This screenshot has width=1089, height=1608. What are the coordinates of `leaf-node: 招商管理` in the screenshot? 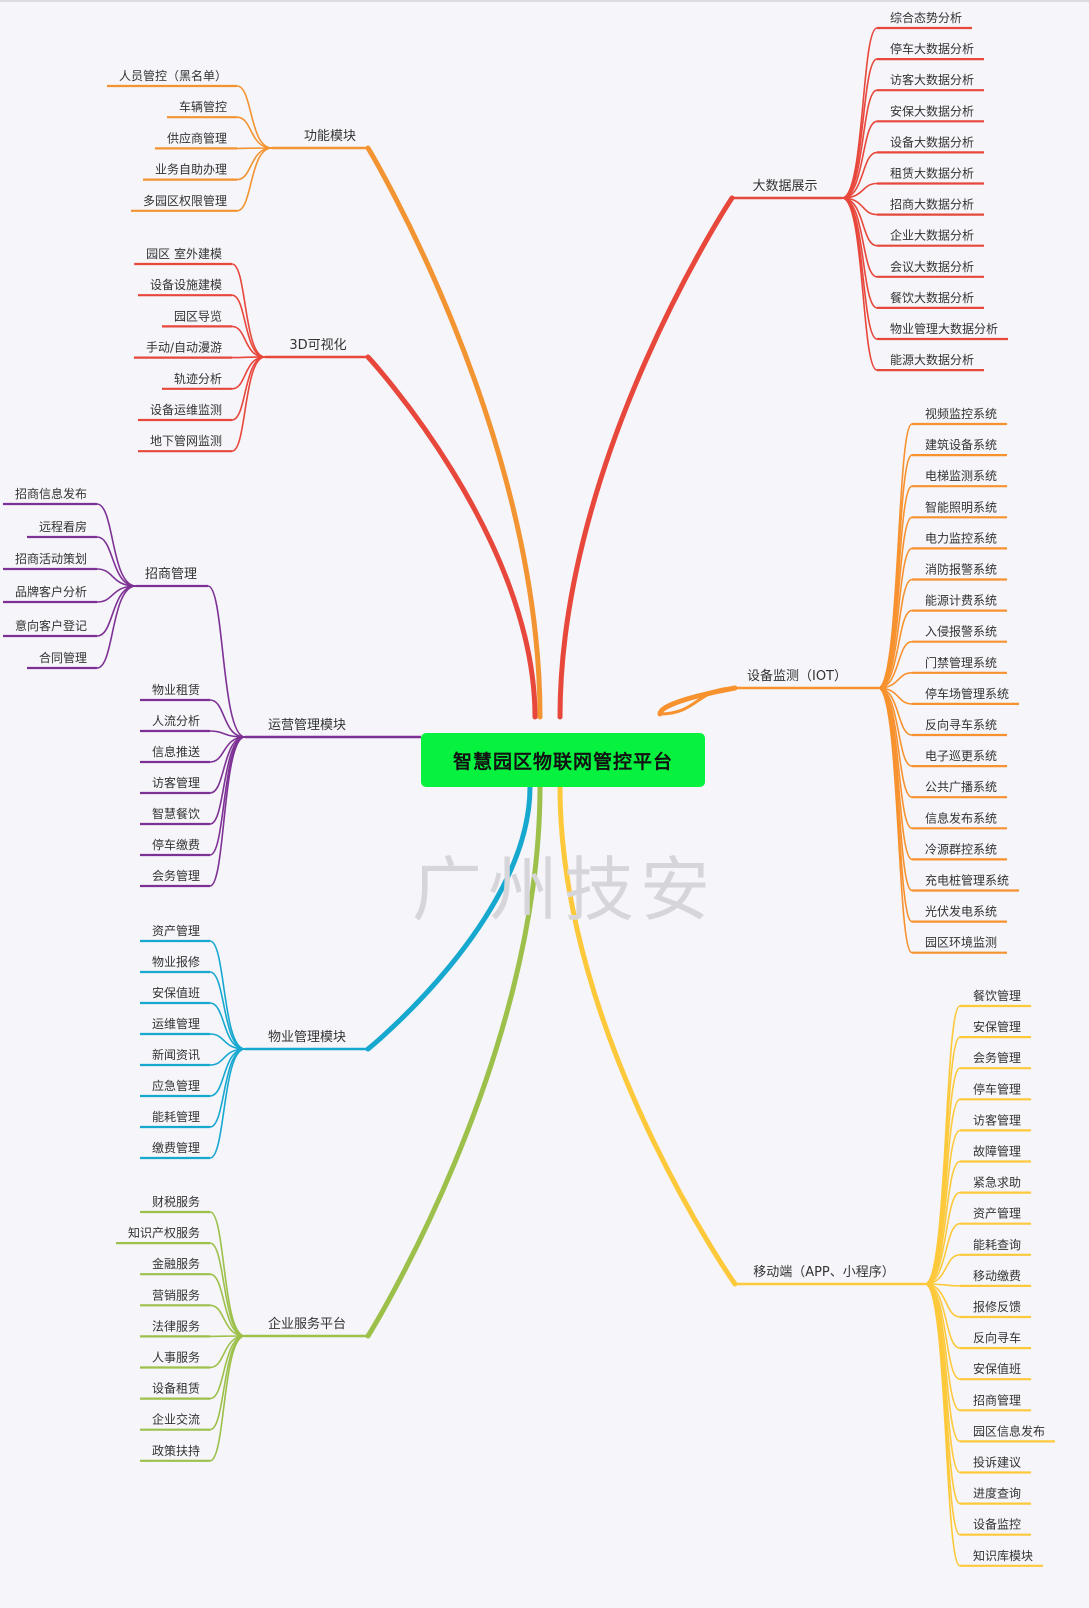 It's located at (995, 1401).